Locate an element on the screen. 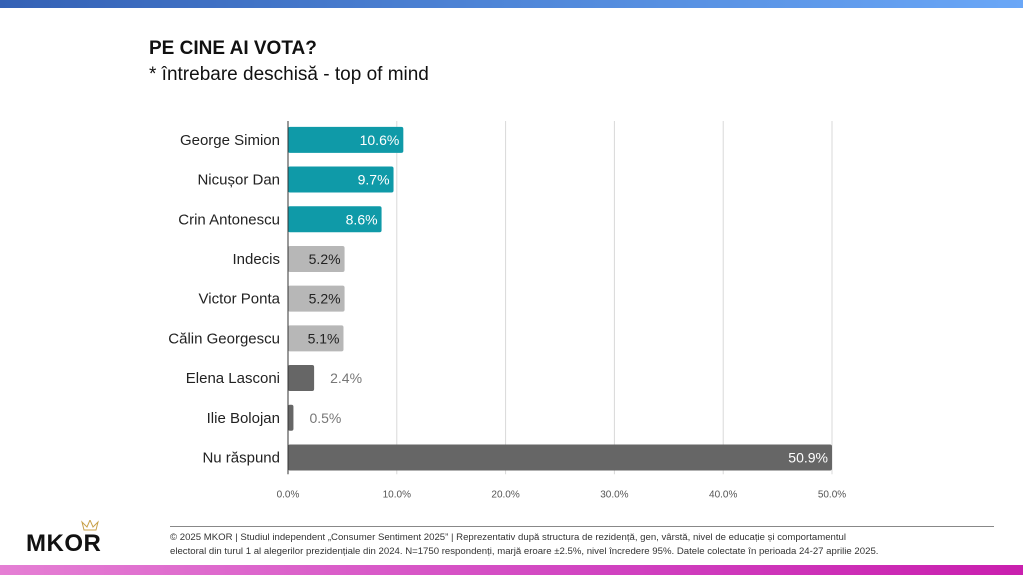 The width and height of the screenshot is (1023, 575). value-label: 50.9% is located at coordinates (808, 457).